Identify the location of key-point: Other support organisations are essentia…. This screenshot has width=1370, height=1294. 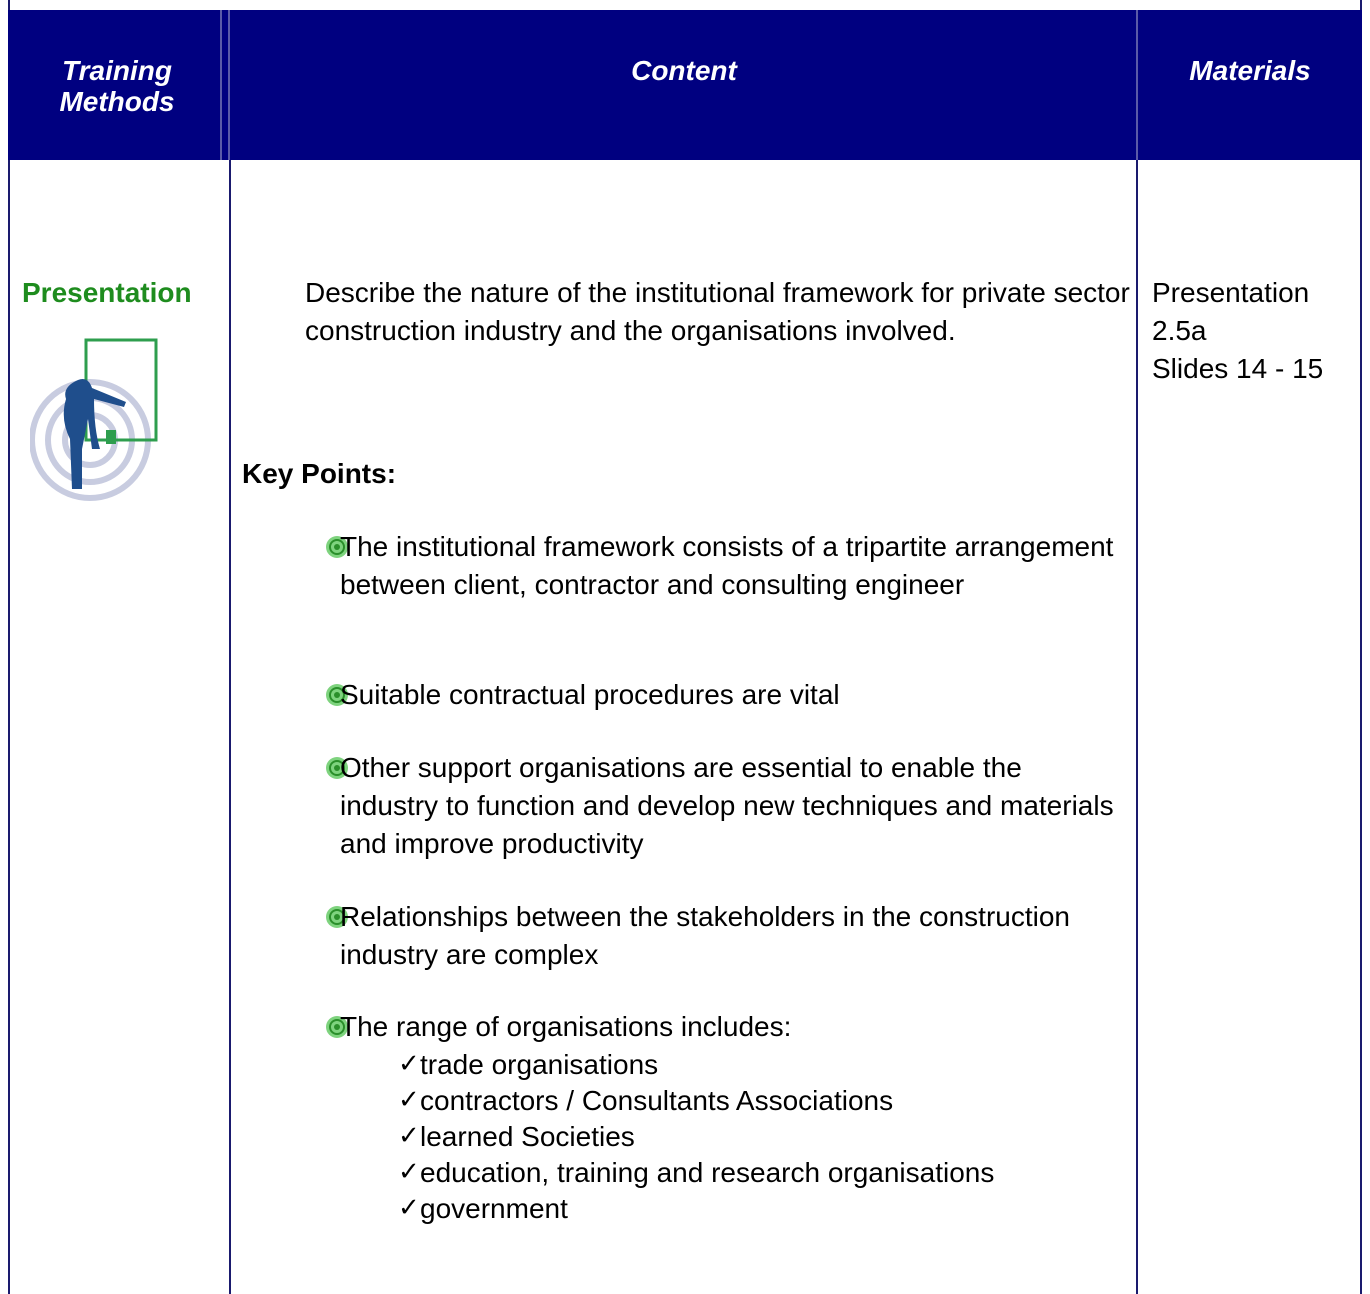
(727, 805).